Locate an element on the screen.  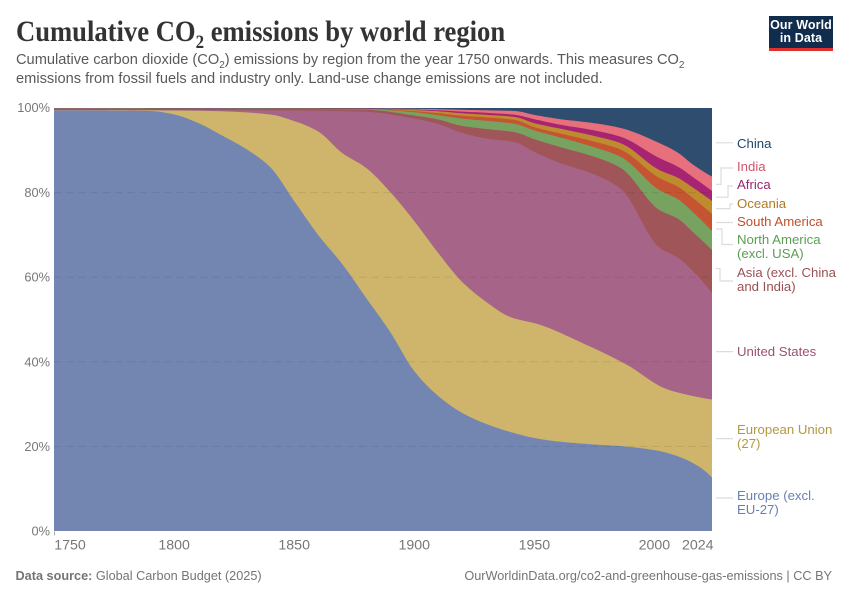
svg-text: 1850 is located at coordinates (294, 546).